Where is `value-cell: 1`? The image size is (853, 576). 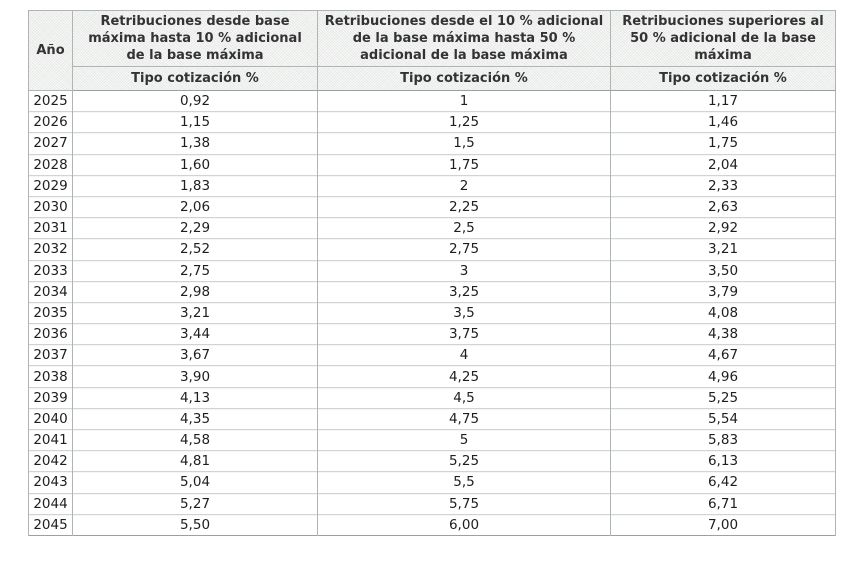 value-cell: 1 is located at coordinates (464, 101).